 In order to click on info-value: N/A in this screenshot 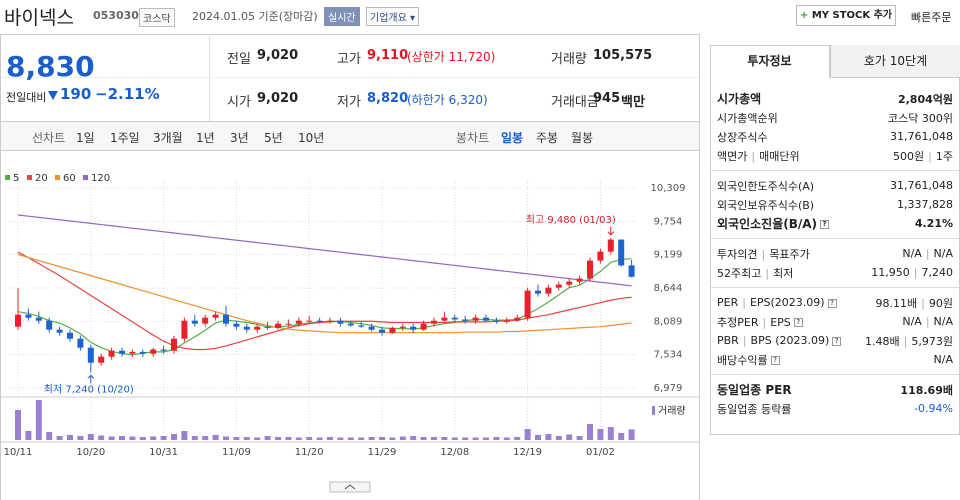, I will do `click(943, 359)`.